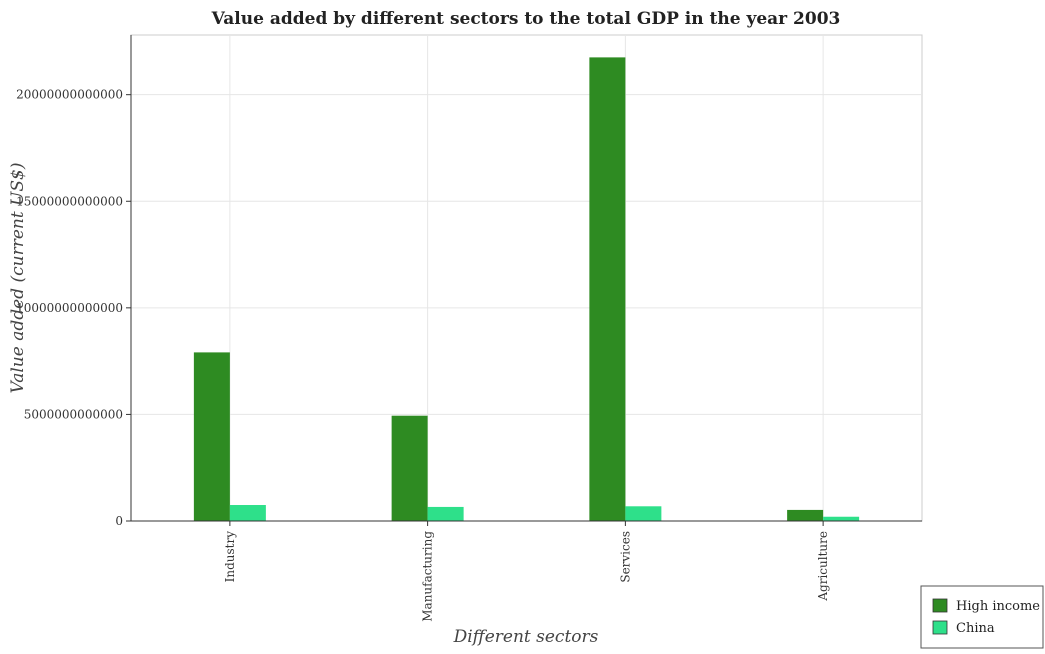 The image size is (1045, 654). I want to click on legend-label-high-income: High income, so click(998, 606).